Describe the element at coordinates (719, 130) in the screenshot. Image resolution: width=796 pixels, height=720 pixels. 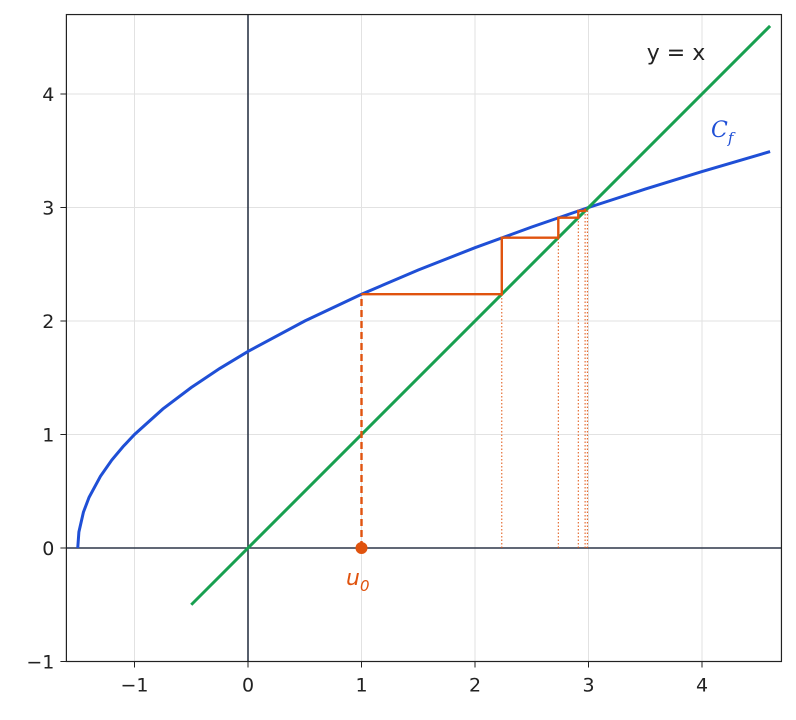
I see `curve-label-base: C` at that location.